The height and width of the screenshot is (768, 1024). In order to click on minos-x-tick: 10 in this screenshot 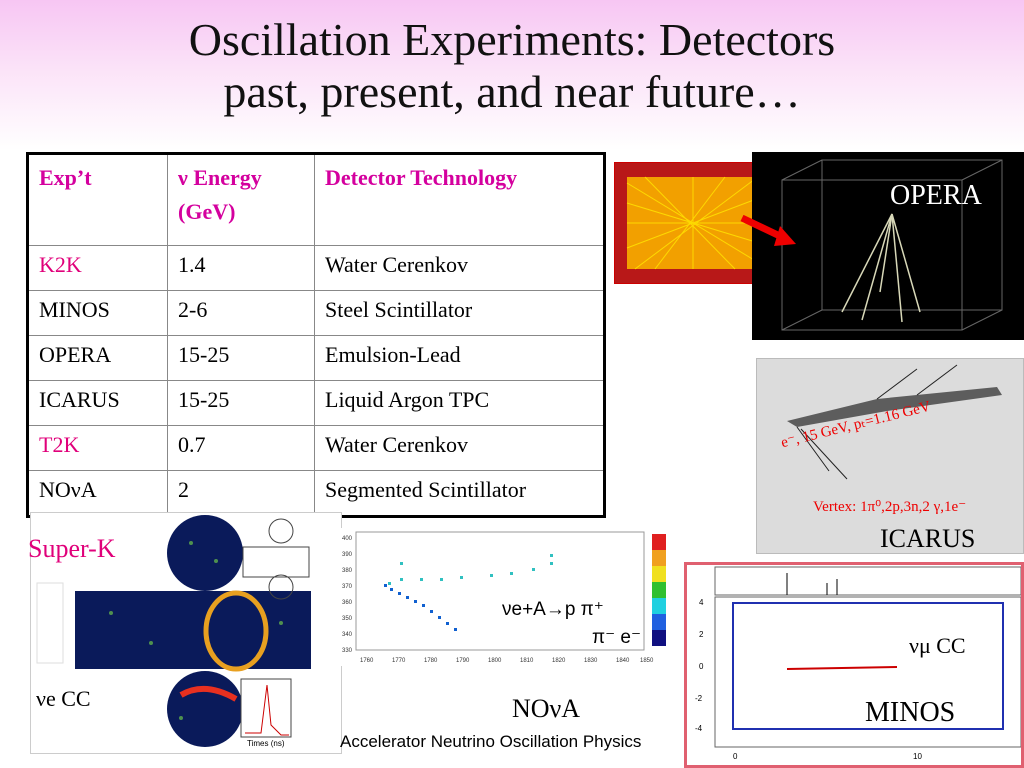, I will do `click(917, 756)`.